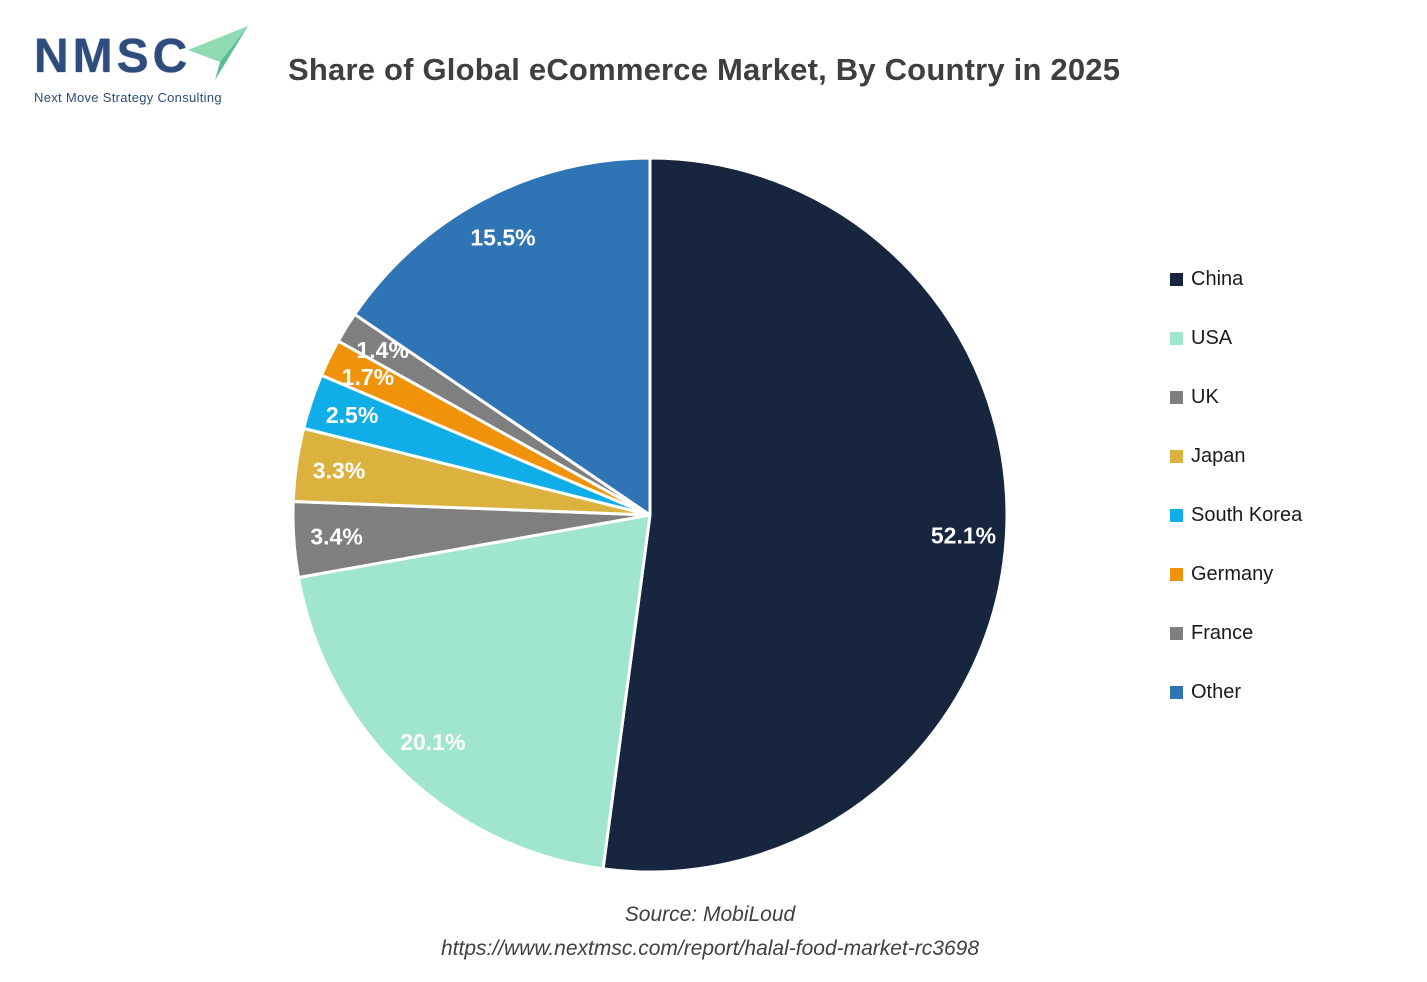 The image size is (1427, 982). What do you see at coordinates (710, 914) in the screenshot?
I see `source-line1: Source: MobiLoud` at bounding box center [710, 914].